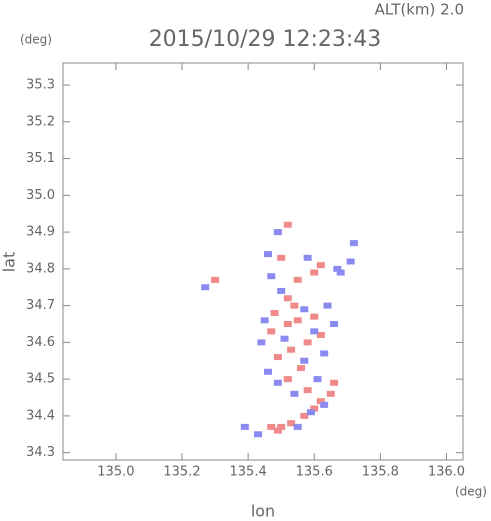 This screenshot has width=491, height=521. Describe the element at coordinates (40, 379) in the screenshot. I see `y-tick-label: 34.5` at that location.